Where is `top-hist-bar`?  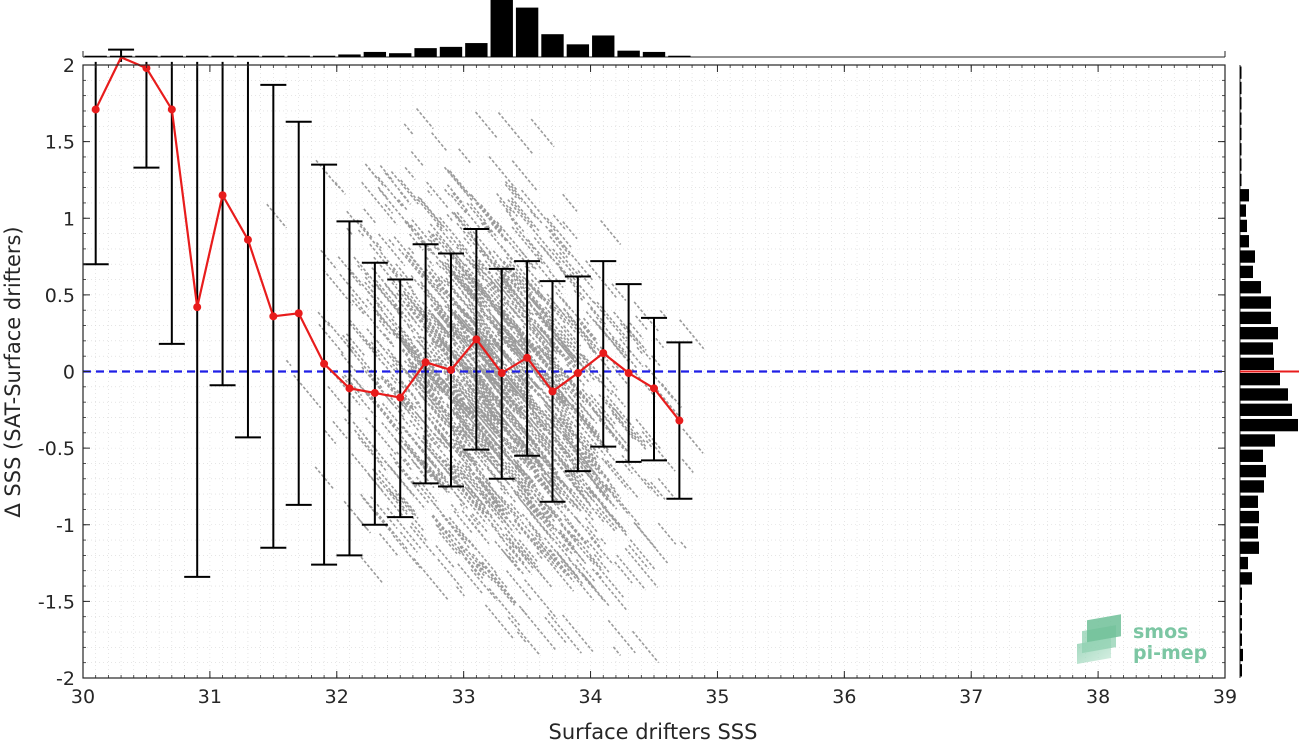
top-hist-bar is located at coordinates (375, 54).